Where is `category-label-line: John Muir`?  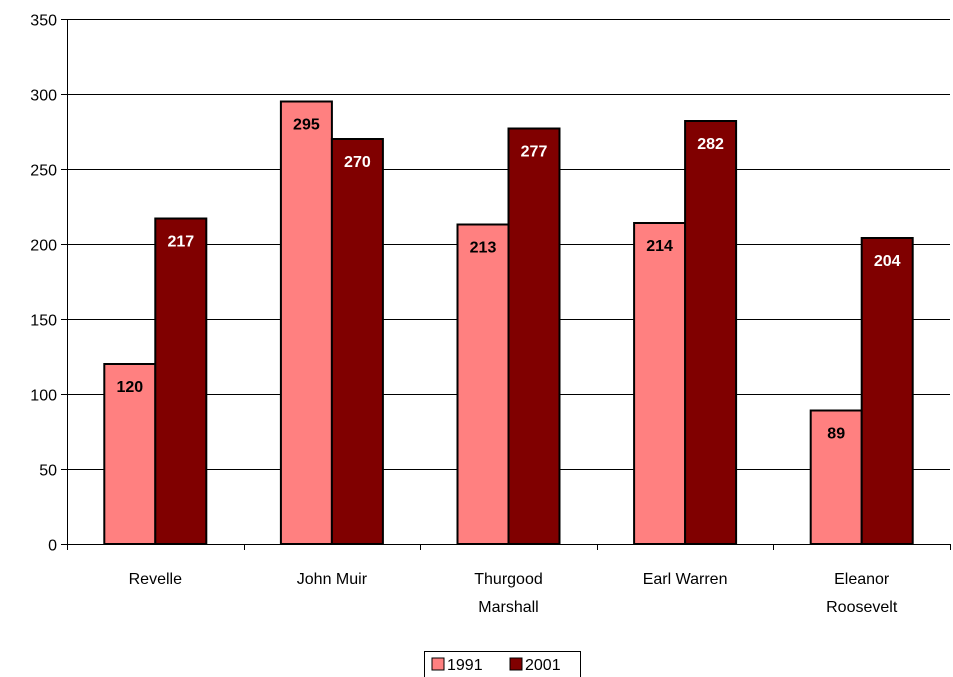
category-label-line: John Muir is located at coordinates (332, 579).